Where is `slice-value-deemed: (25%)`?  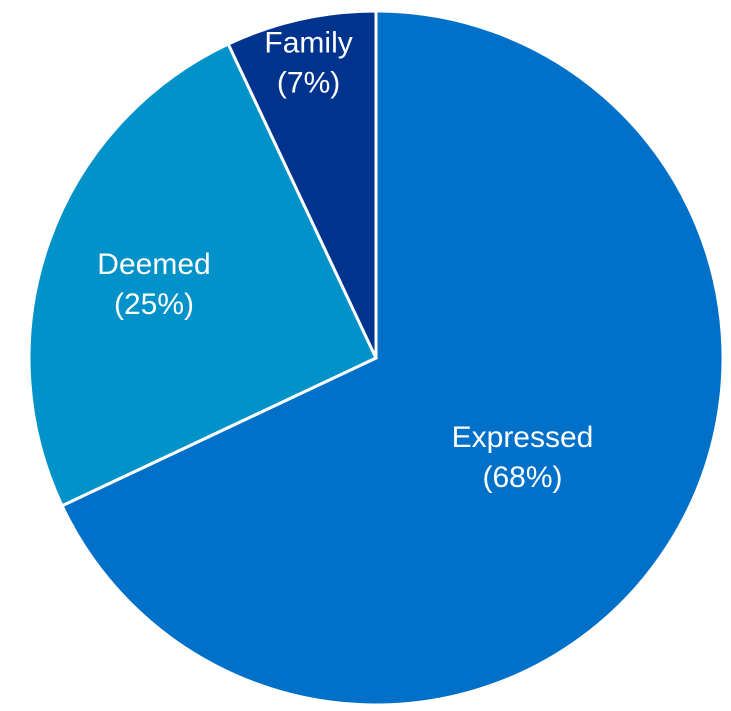 slice-value-deemed: (25%) is located at coordinates (154, 304).